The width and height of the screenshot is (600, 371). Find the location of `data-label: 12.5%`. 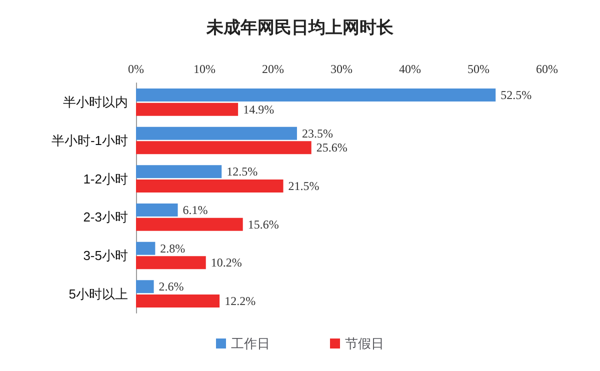

data-label: 12.5% is located at coordinates (242, 171).